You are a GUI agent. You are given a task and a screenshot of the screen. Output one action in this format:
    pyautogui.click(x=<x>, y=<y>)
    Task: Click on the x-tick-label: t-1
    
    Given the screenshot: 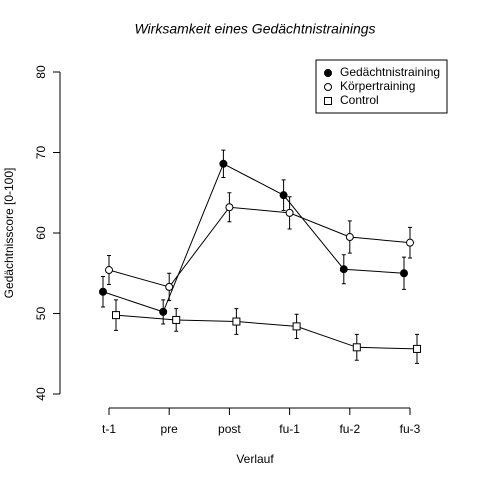 What is the action you would take?
    pyautogui.click(x=109, y=429)
    